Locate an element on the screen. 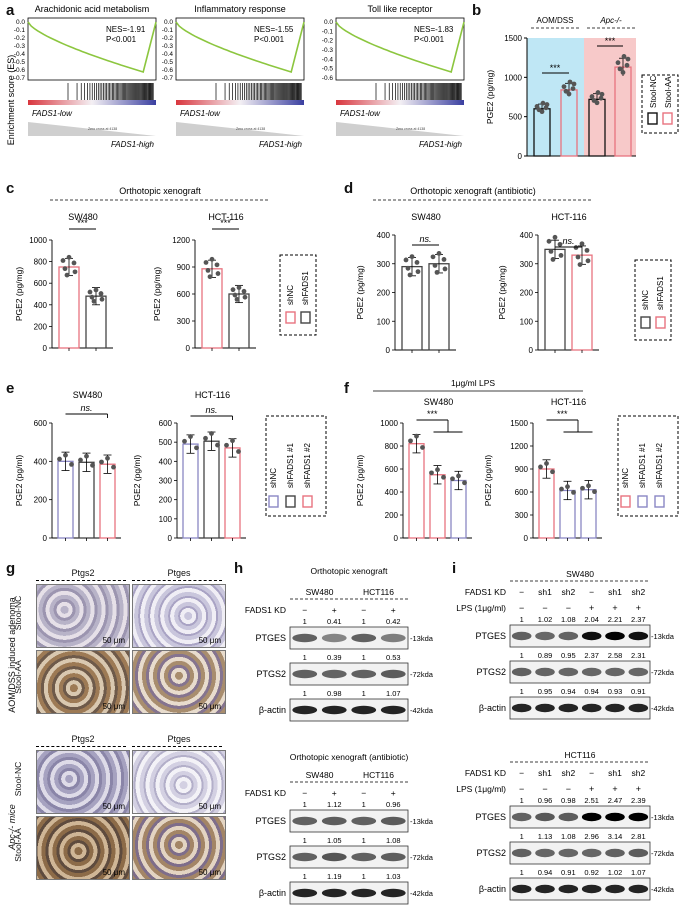 This screenshot has width=685, height=906. y-tick-label: 400 is located at coordinates (166, 461).